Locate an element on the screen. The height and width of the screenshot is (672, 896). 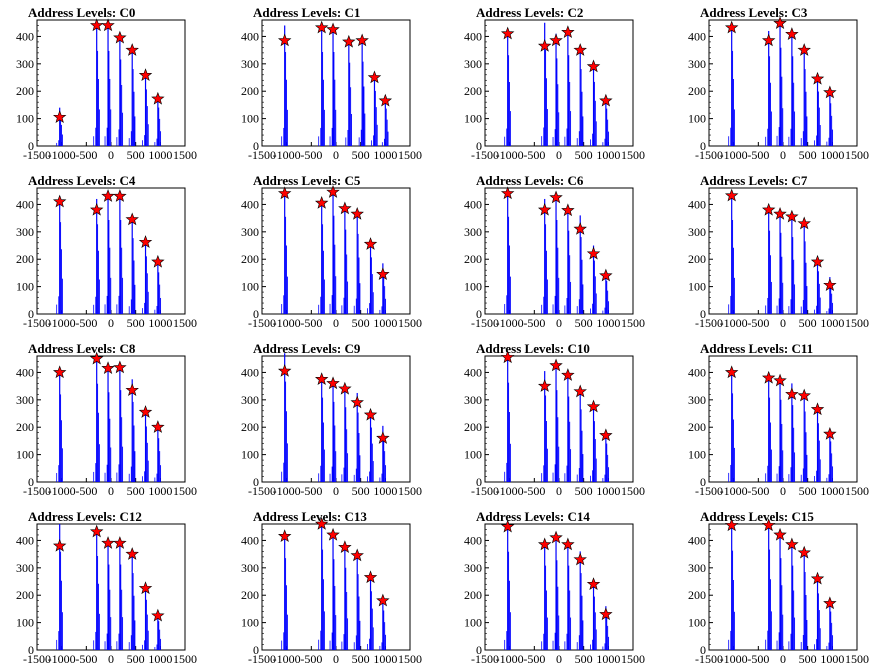
panel-title: Address Levels: C4 is located at coordinates (82, 180).